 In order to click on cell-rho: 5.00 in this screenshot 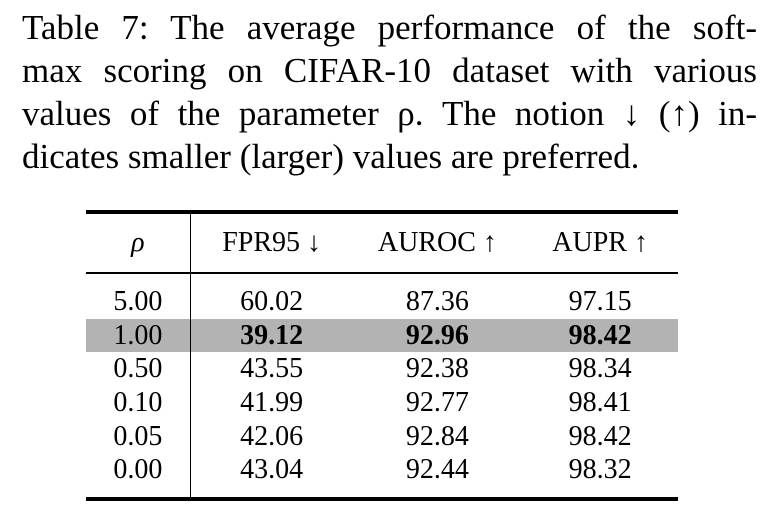, I will do `click(138, 296)`.